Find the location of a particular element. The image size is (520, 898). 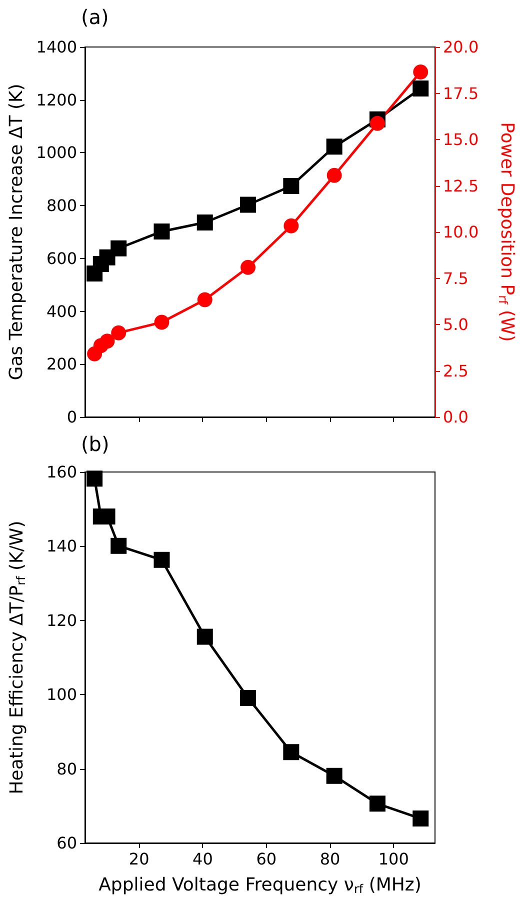

y2-tick-label: 20.0 is located at coordinates (461, 47).